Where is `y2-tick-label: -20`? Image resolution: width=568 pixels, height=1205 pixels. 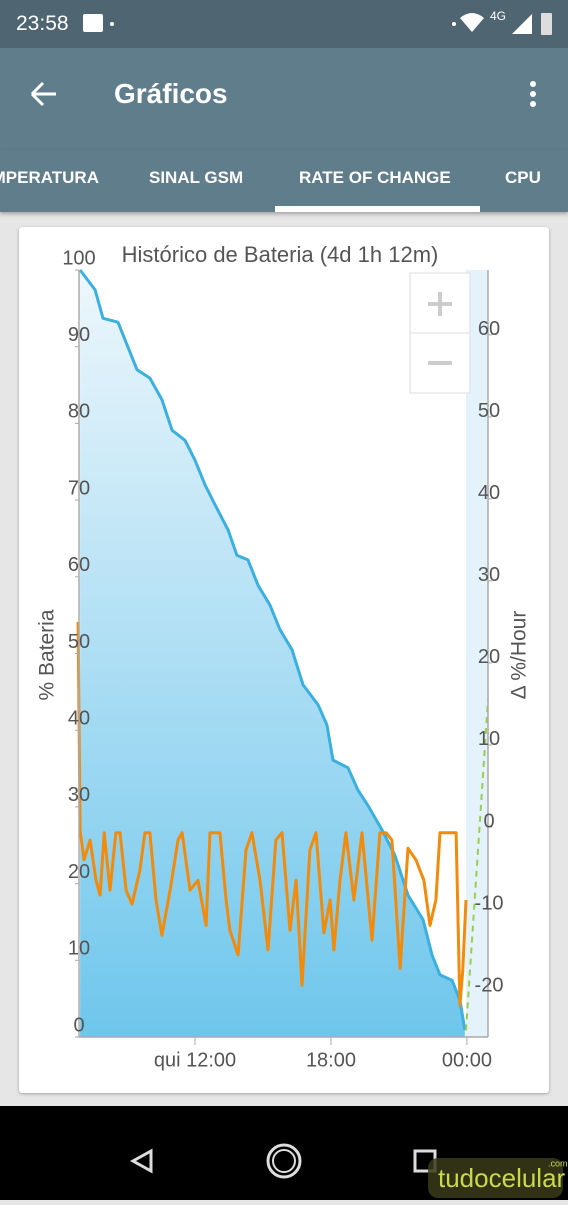 y2-tick-label: -20 is located at coordinates (489, 985).